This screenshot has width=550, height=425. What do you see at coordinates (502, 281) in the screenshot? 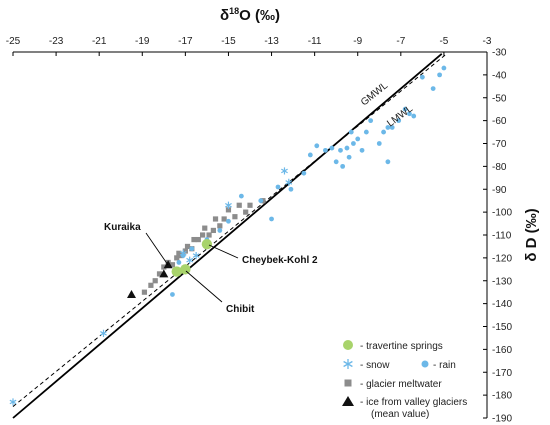
I see `y-tick-label: -130` at bounding box center [502, 281].